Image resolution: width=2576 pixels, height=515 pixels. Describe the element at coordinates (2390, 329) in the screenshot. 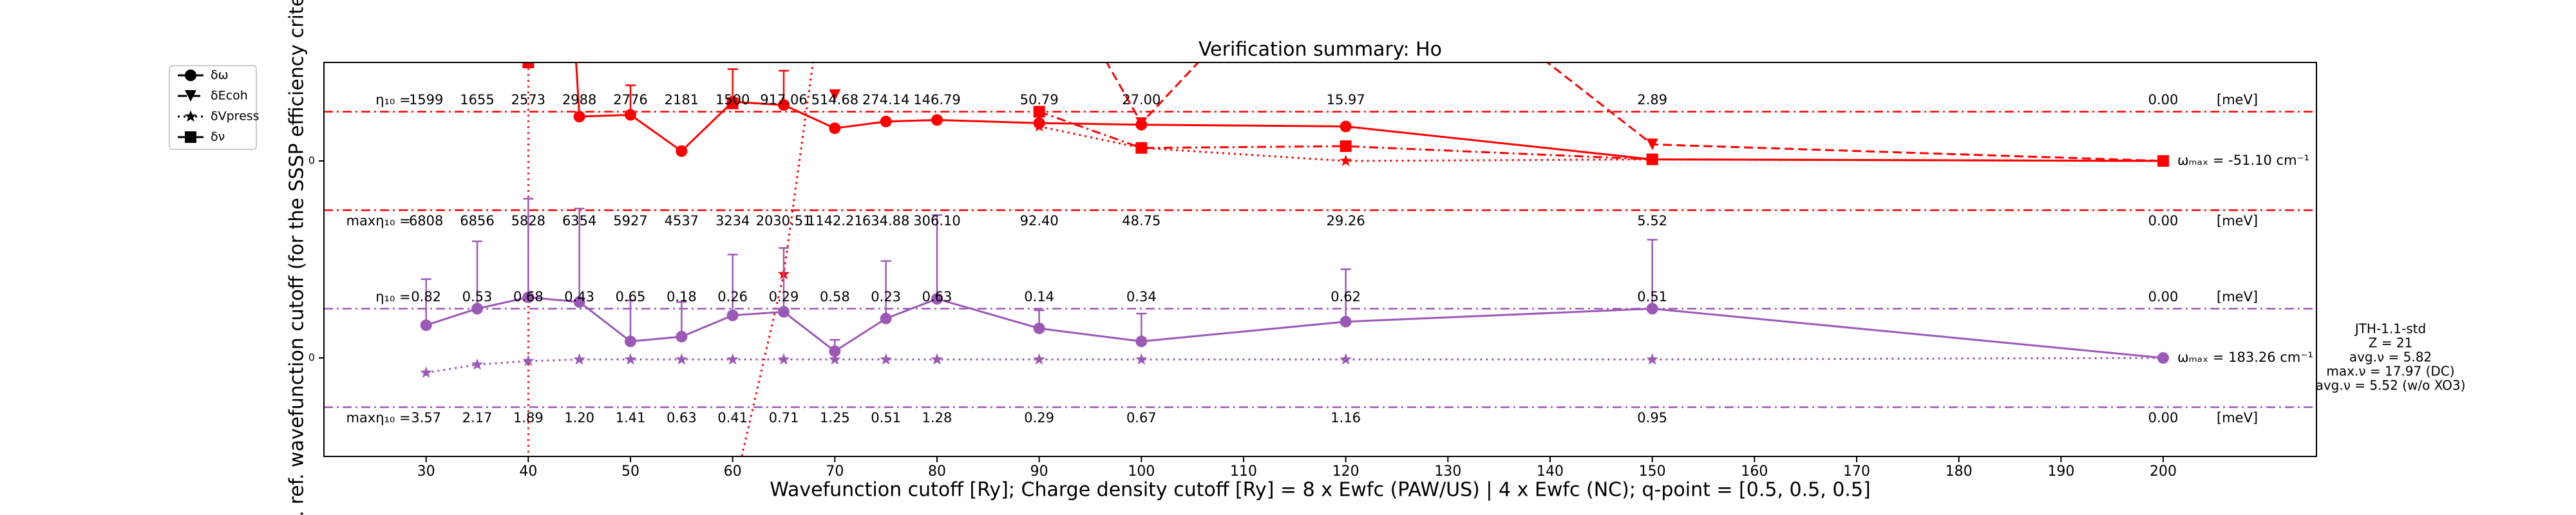

I see `info-line: JTH-1.1-std` at that location.